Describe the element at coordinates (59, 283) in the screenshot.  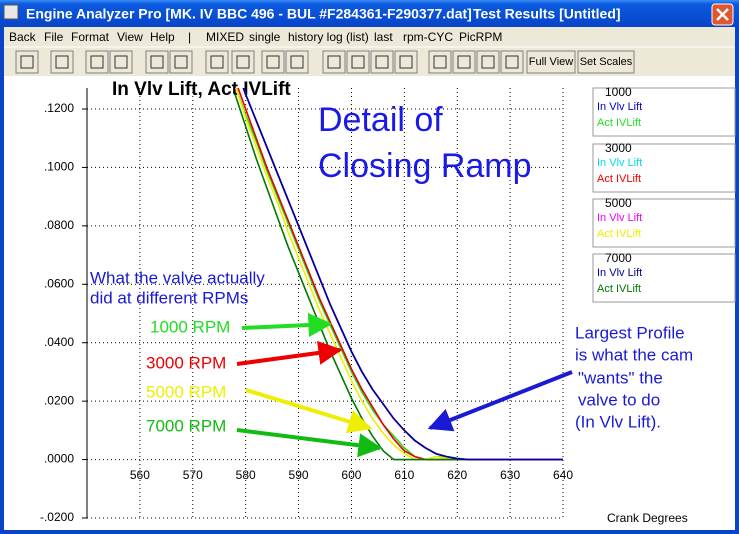
I see `y-tick-label: .0600` at that location.